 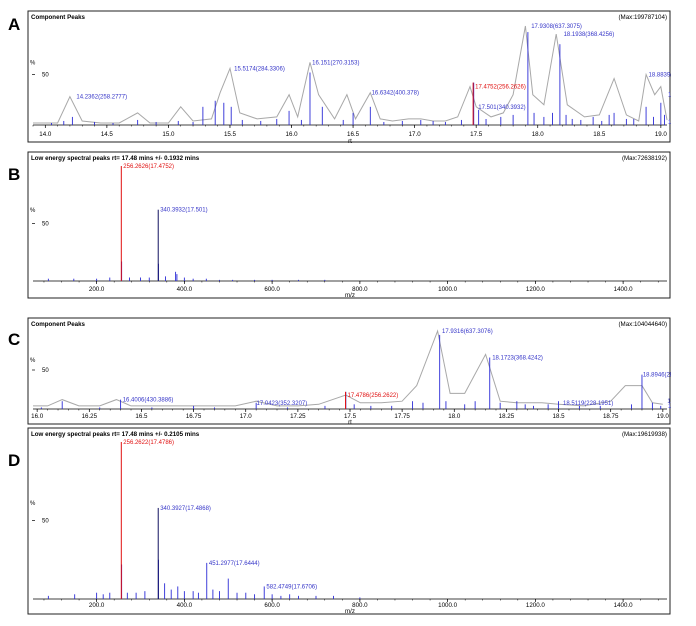 What do you see at coordinates (14, 24) in the screenshot?
I see `panel-letter: A` at bounding box center [14, 24].